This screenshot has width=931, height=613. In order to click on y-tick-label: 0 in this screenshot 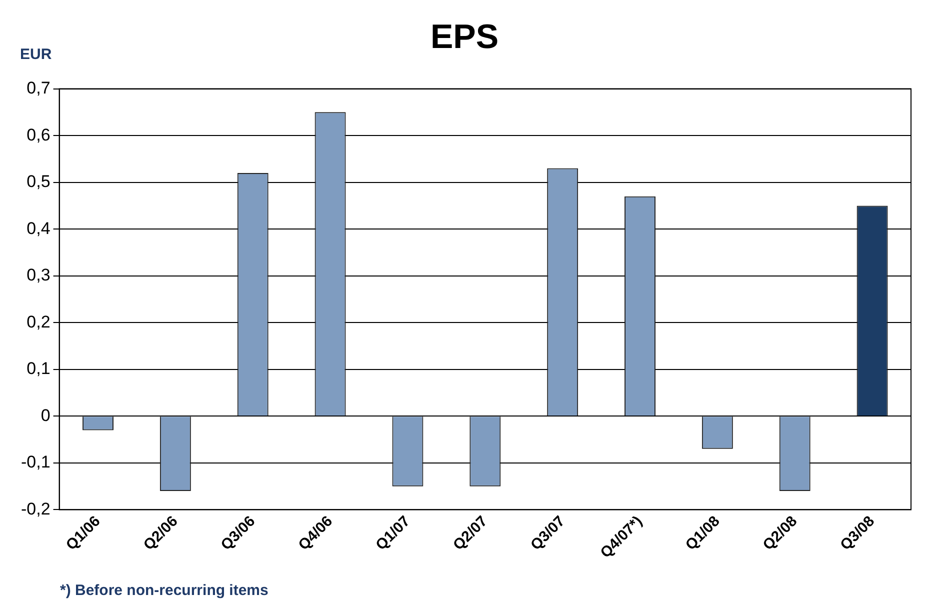, I will do `click(45, 415)`.